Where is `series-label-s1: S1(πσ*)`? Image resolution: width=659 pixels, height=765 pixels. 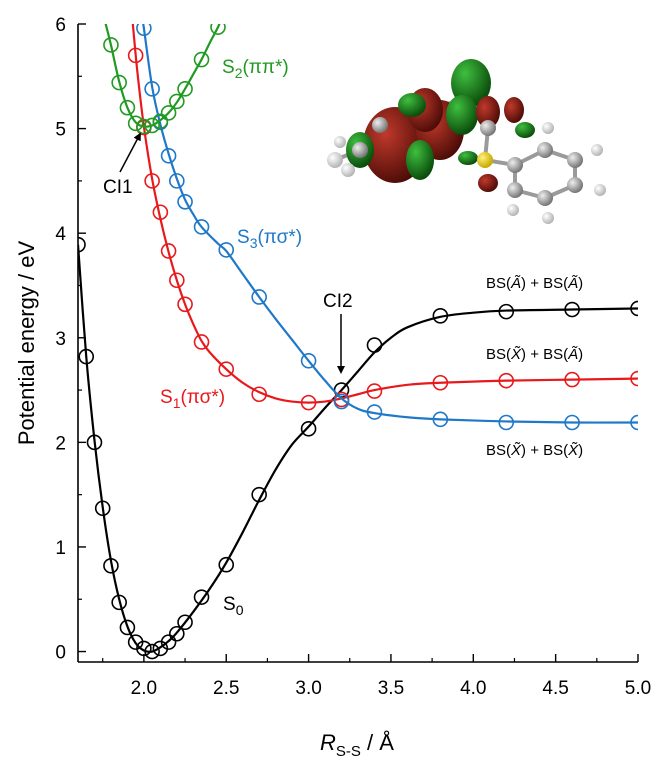
series-label-s1: S1(πσ*) is located at coordinates (192, 399).